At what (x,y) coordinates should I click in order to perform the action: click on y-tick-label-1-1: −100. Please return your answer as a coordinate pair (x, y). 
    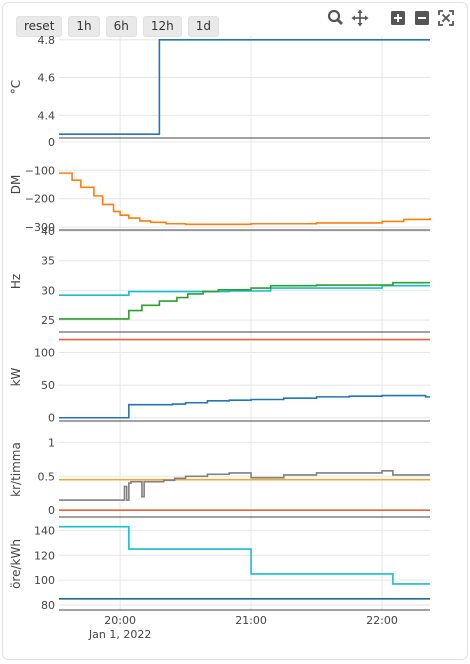
    Looking at the image, I should click on (40, 170).